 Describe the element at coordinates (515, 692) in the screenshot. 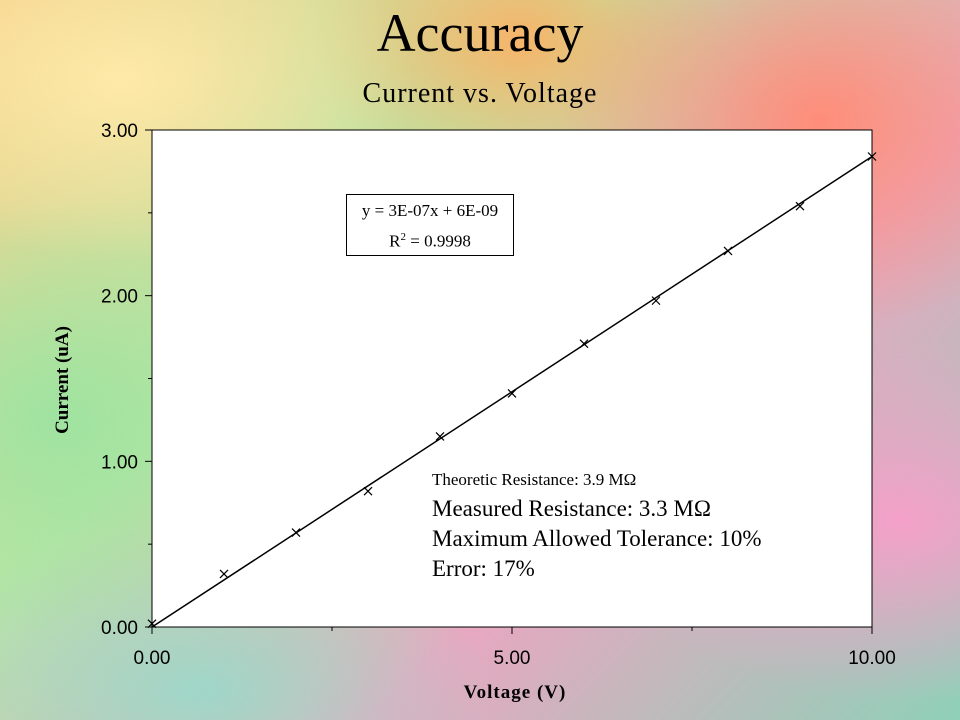

I see `x-axis-label: Voltage (V)` at that location.